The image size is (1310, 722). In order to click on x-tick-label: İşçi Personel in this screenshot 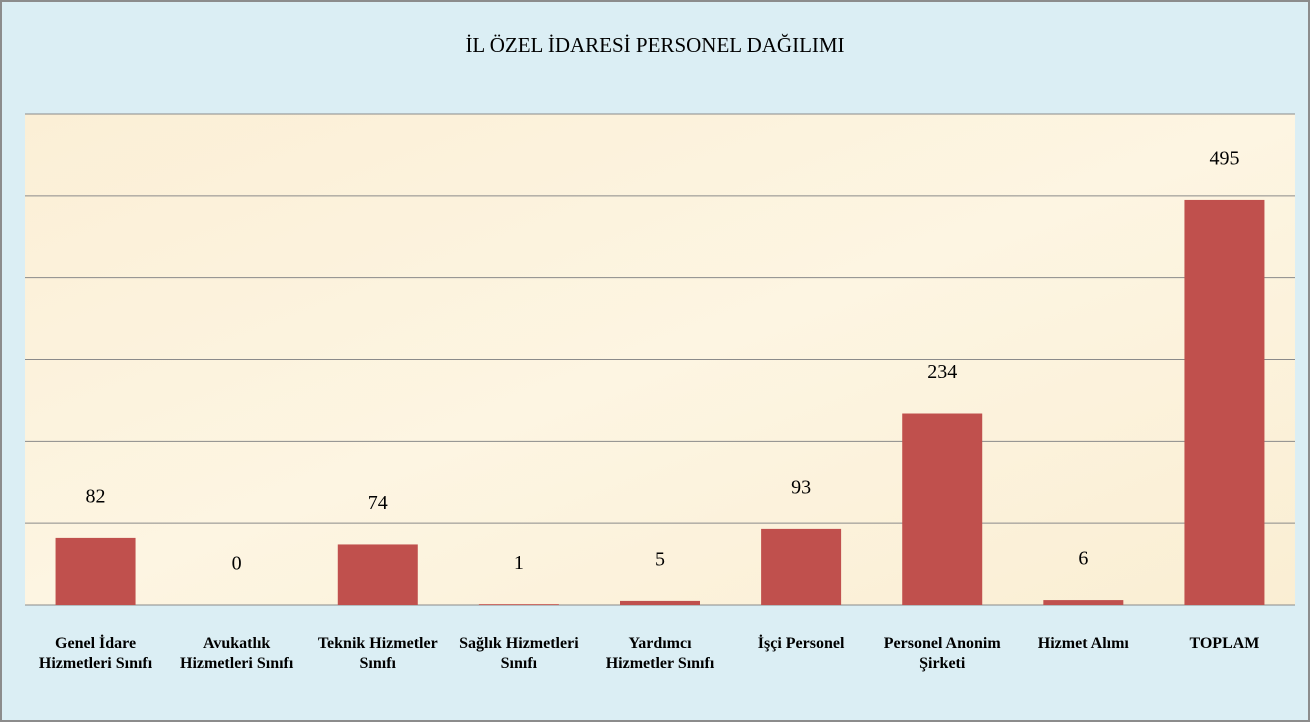, I will do `click(801, 643)`.